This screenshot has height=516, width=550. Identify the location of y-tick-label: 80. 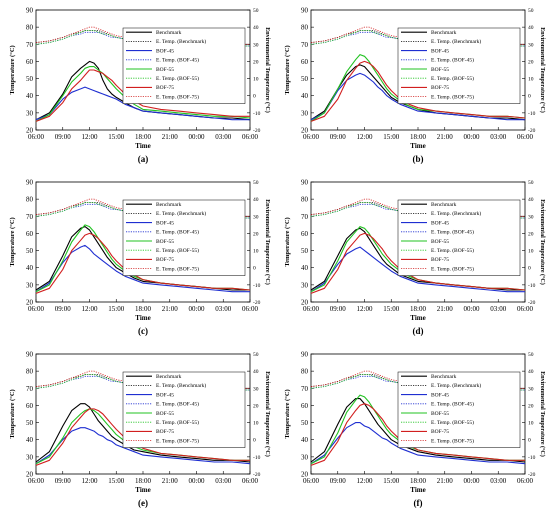
(305, 200).